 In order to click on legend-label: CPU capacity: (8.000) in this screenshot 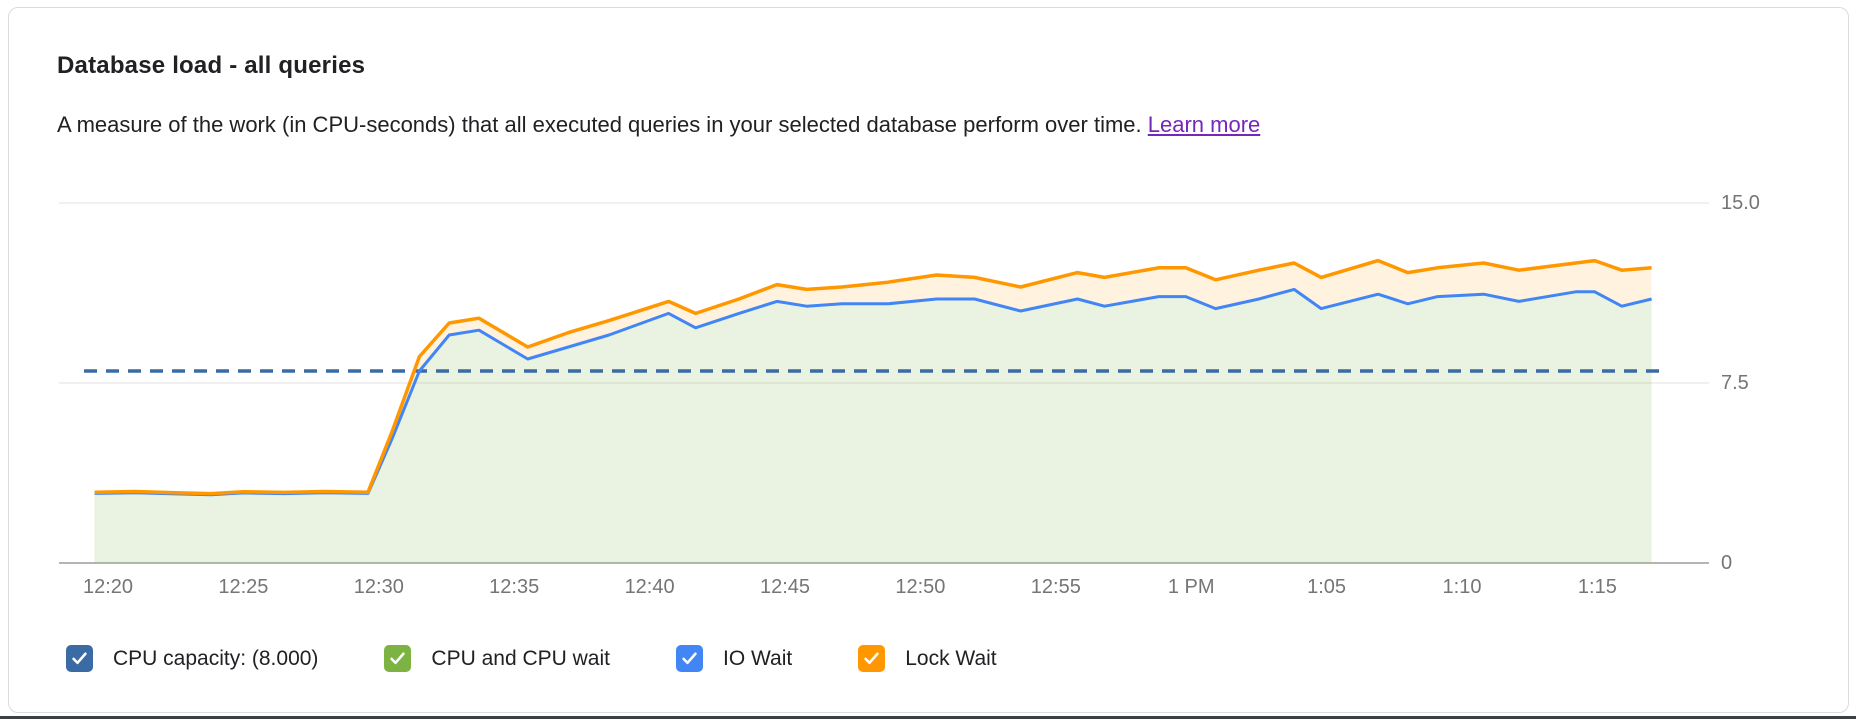, I will do `click(216, 658)`.